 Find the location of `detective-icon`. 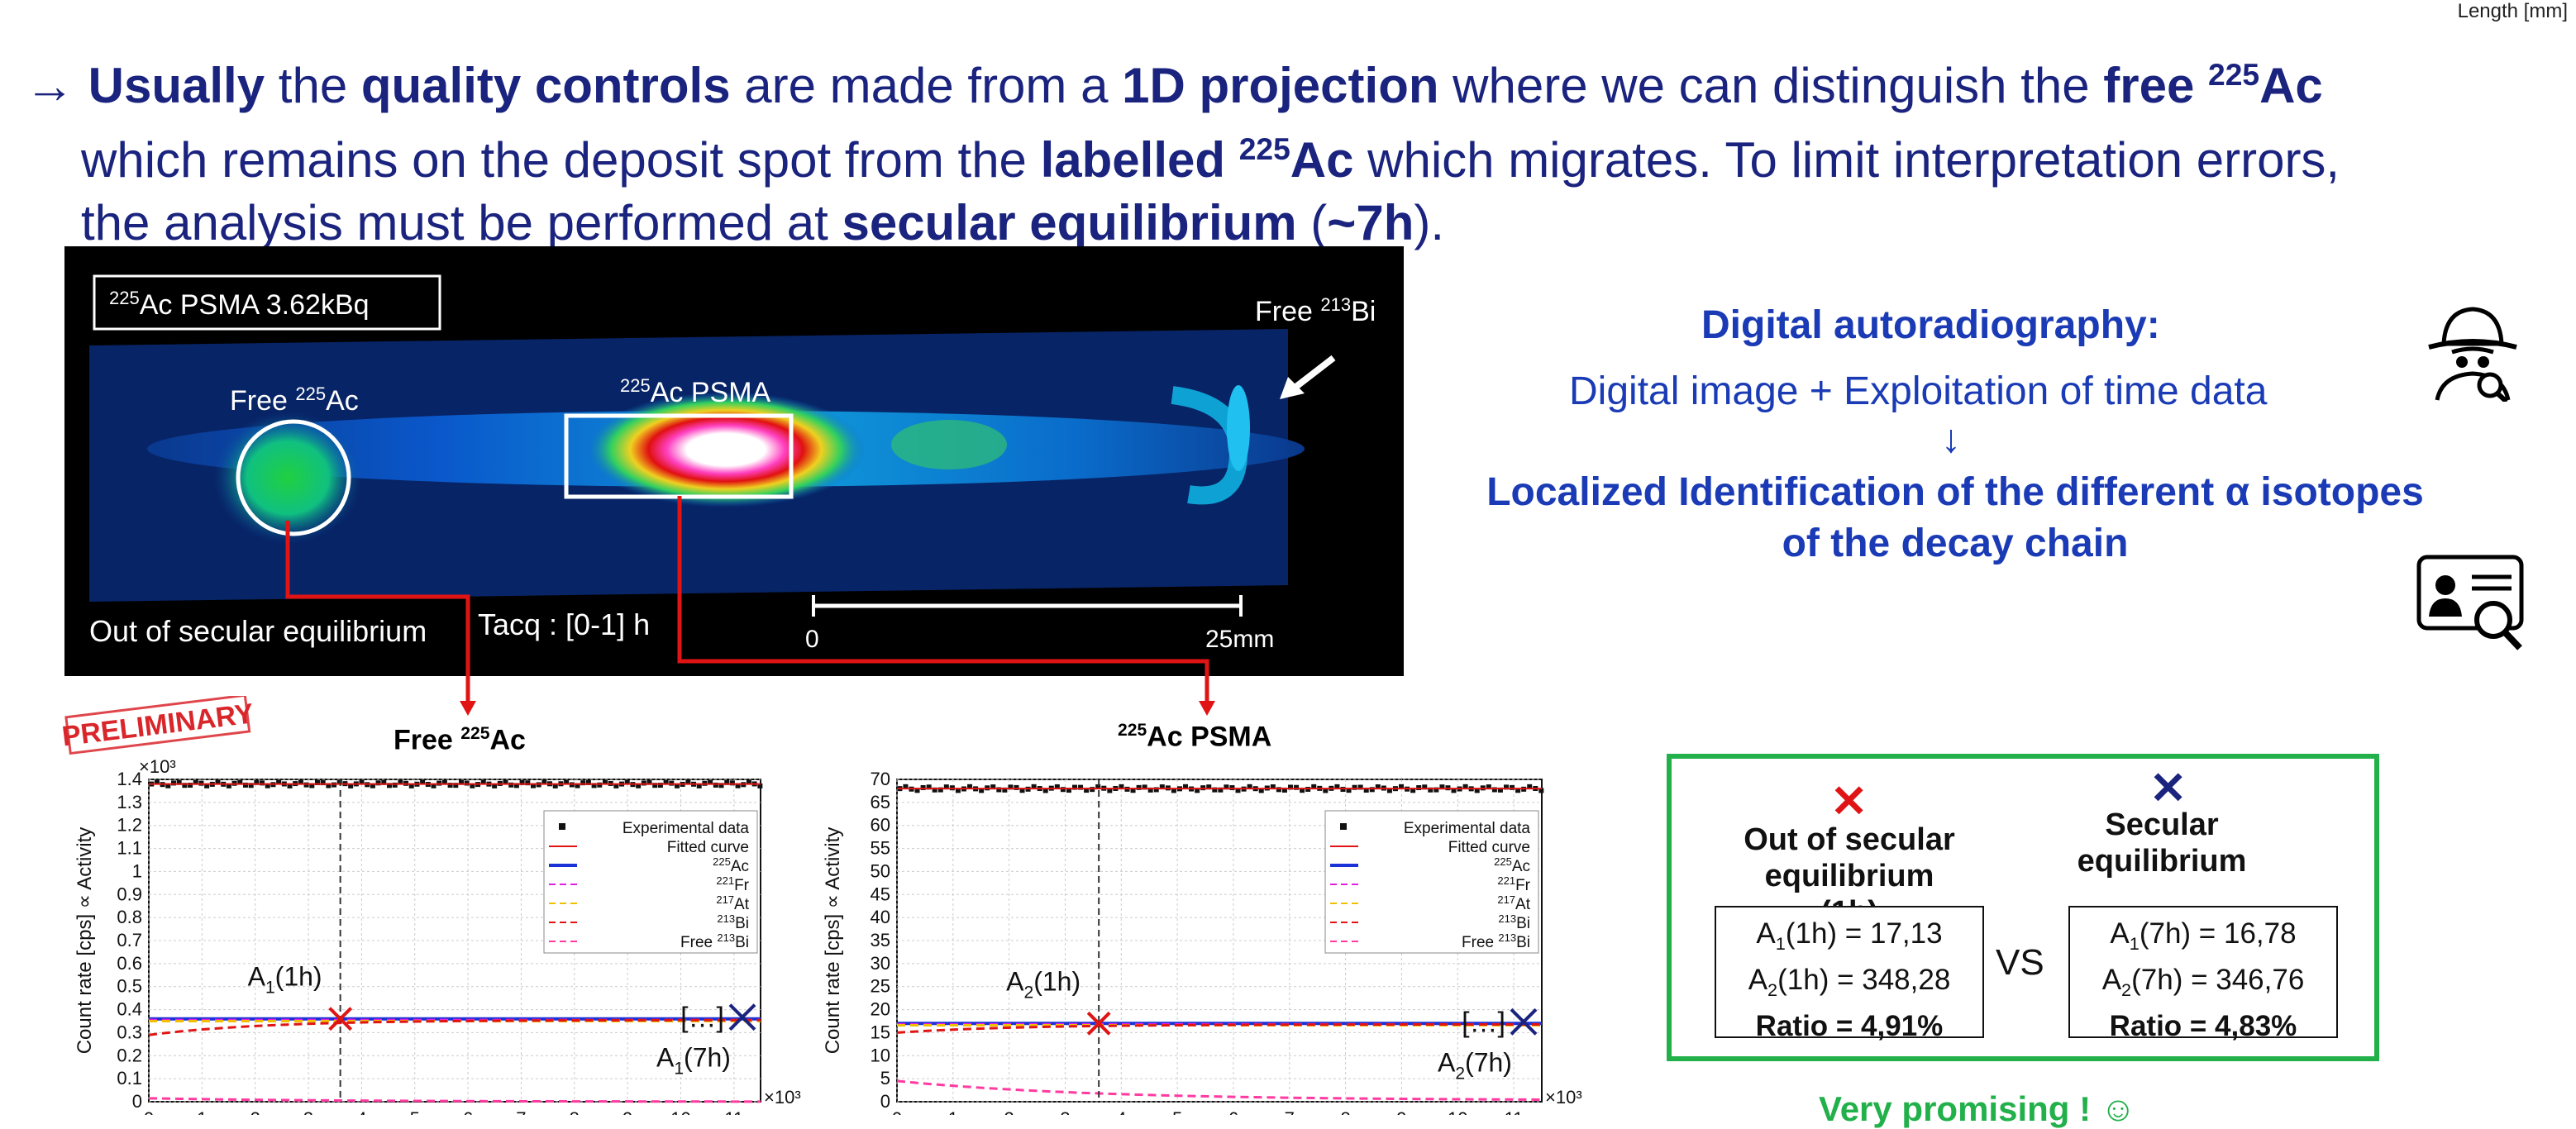

detective-icon is located at coordinates (2472, 354).